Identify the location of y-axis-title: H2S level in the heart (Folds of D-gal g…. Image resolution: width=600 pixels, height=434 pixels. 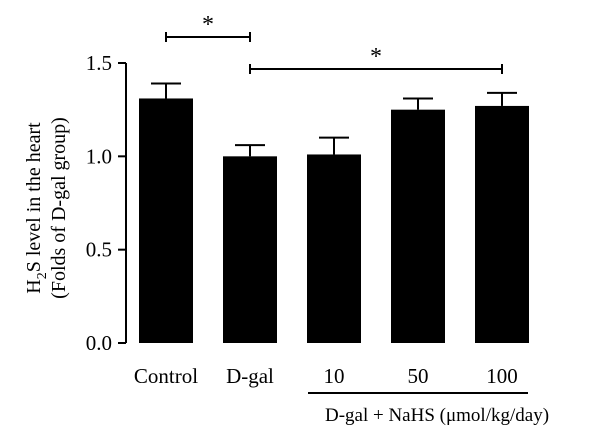
(46, 208).